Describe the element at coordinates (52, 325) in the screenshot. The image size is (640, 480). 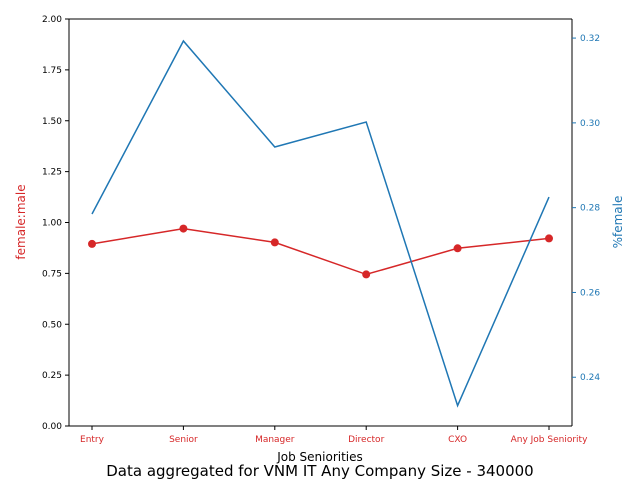
I see `left-tick-label-2: 0.50` at that location.